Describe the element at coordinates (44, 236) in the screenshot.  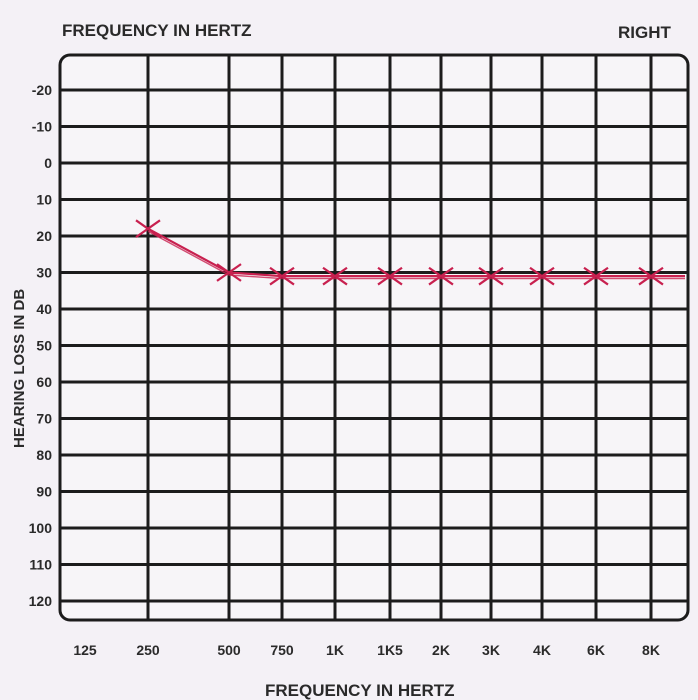
I see `y-tick-label: 20` at that location.